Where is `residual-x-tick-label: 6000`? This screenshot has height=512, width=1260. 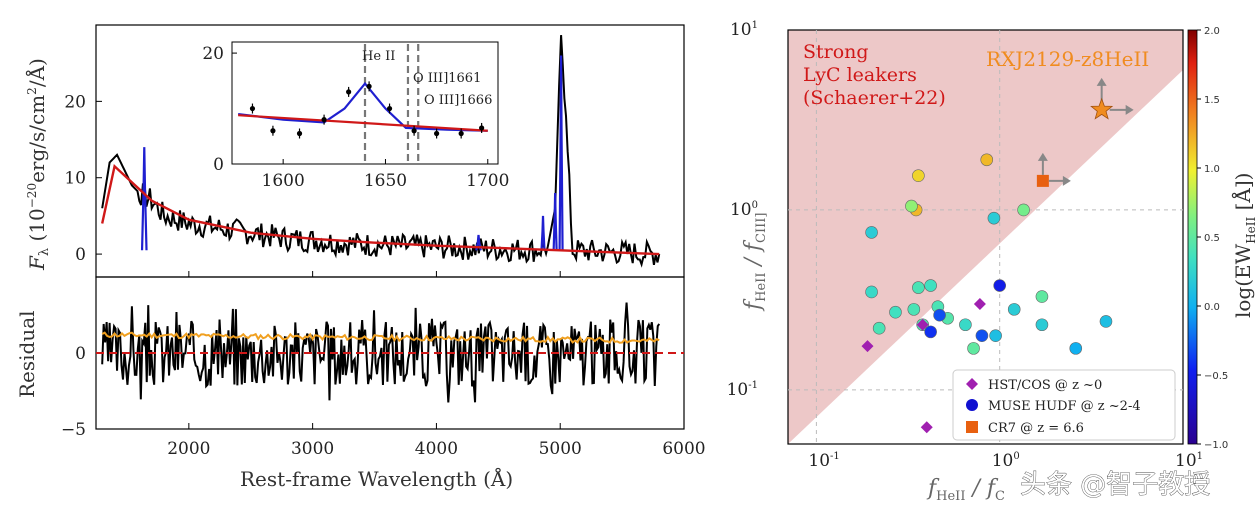
residual-x-tick-label: 6000 is located at coordinates (683, 449).